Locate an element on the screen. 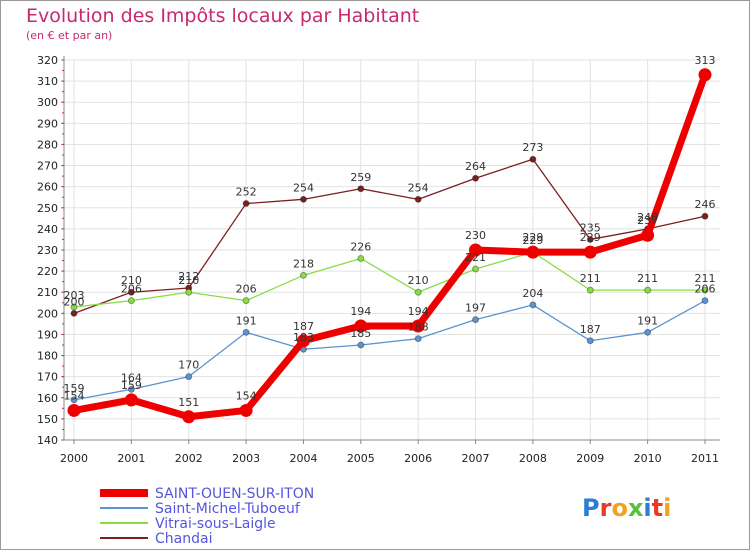  data-label: 235 is located at coordinates (590, 227).